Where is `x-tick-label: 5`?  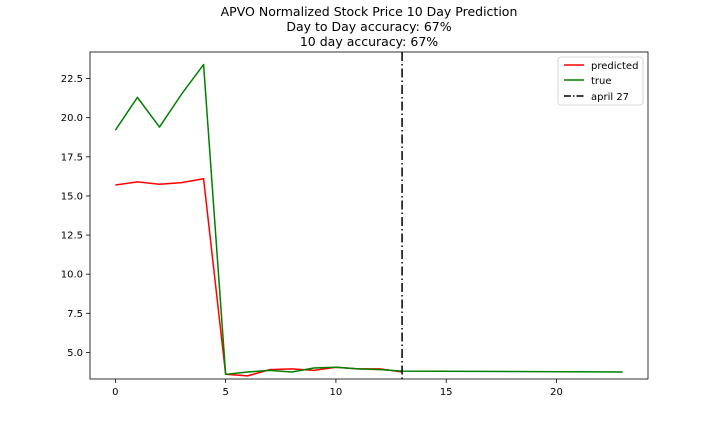
x-tick-label: 5 is located at coordinates (225, 392).